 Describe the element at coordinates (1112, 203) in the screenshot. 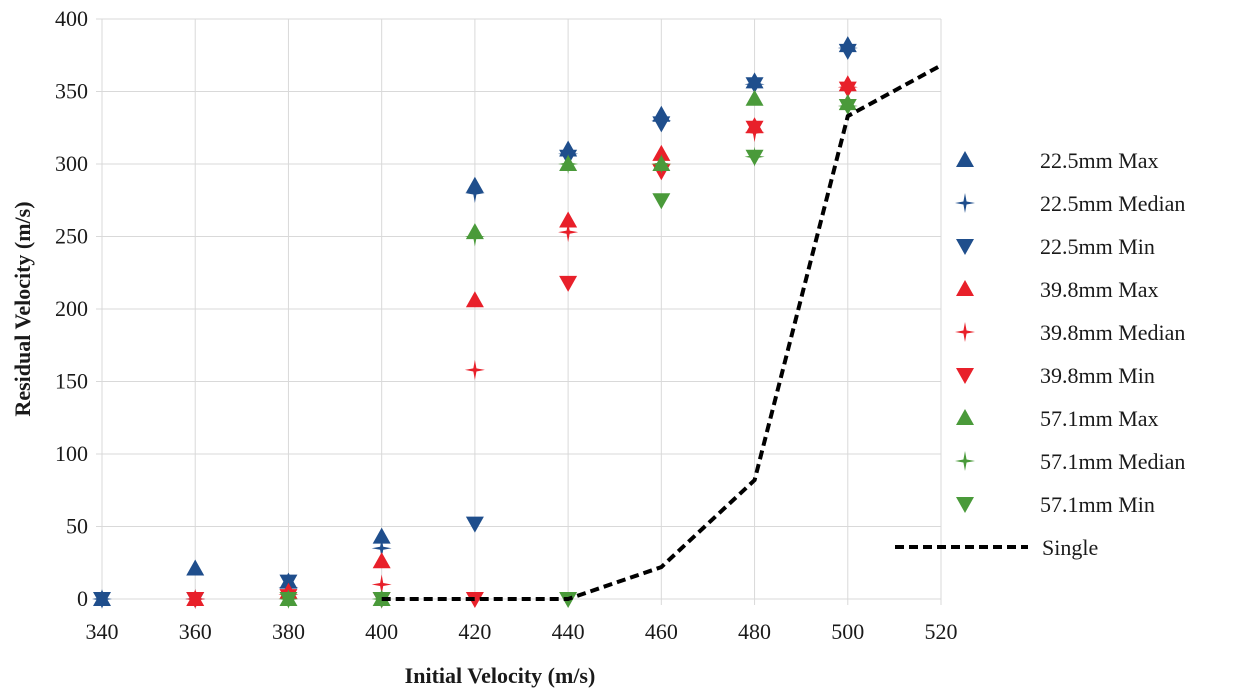

I see `legend-label: 22.5mm Median` at that location.